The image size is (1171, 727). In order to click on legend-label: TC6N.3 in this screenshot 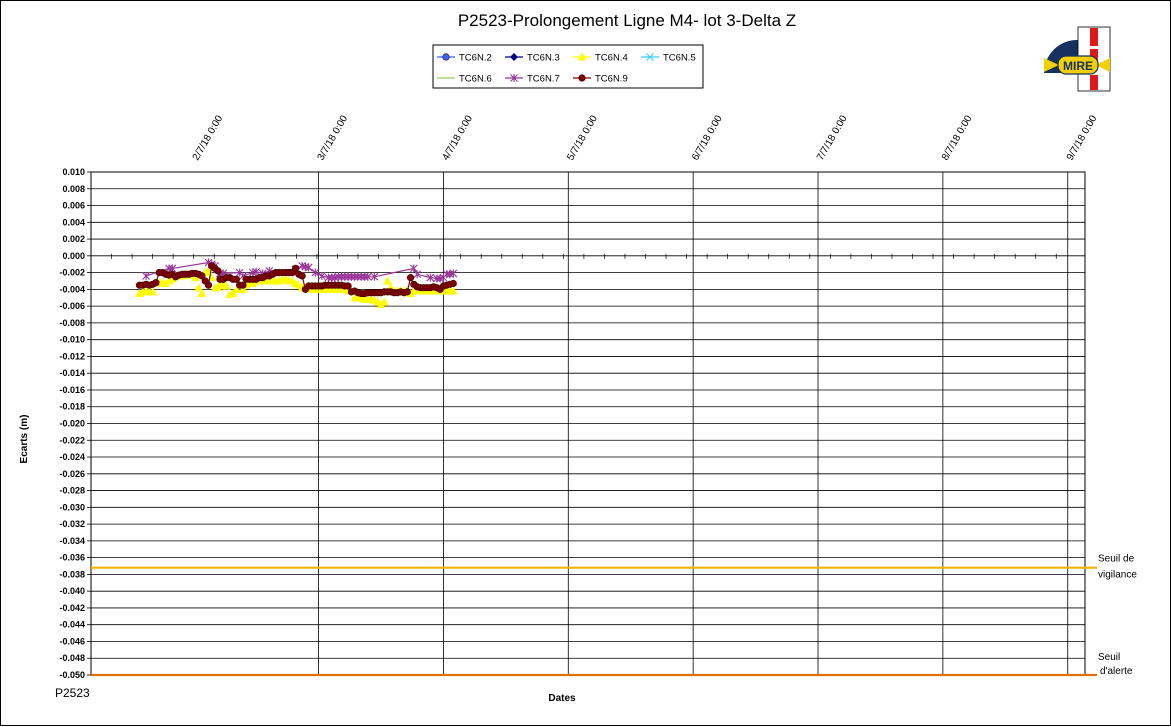, I will do `click(543, 58)`.